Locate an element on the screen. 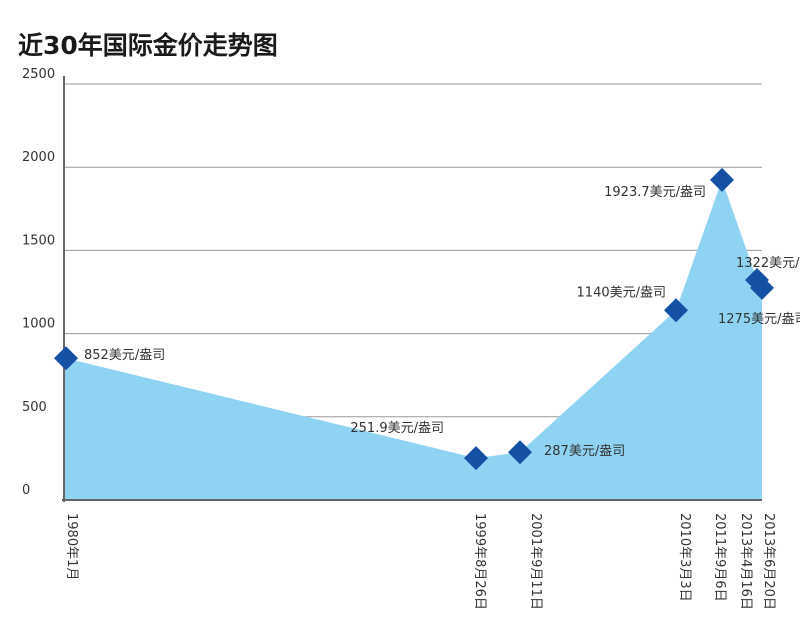 The height and width of the screenshot is (634, 800). y-tick-label: 500 is located at coordinates (34, 407).